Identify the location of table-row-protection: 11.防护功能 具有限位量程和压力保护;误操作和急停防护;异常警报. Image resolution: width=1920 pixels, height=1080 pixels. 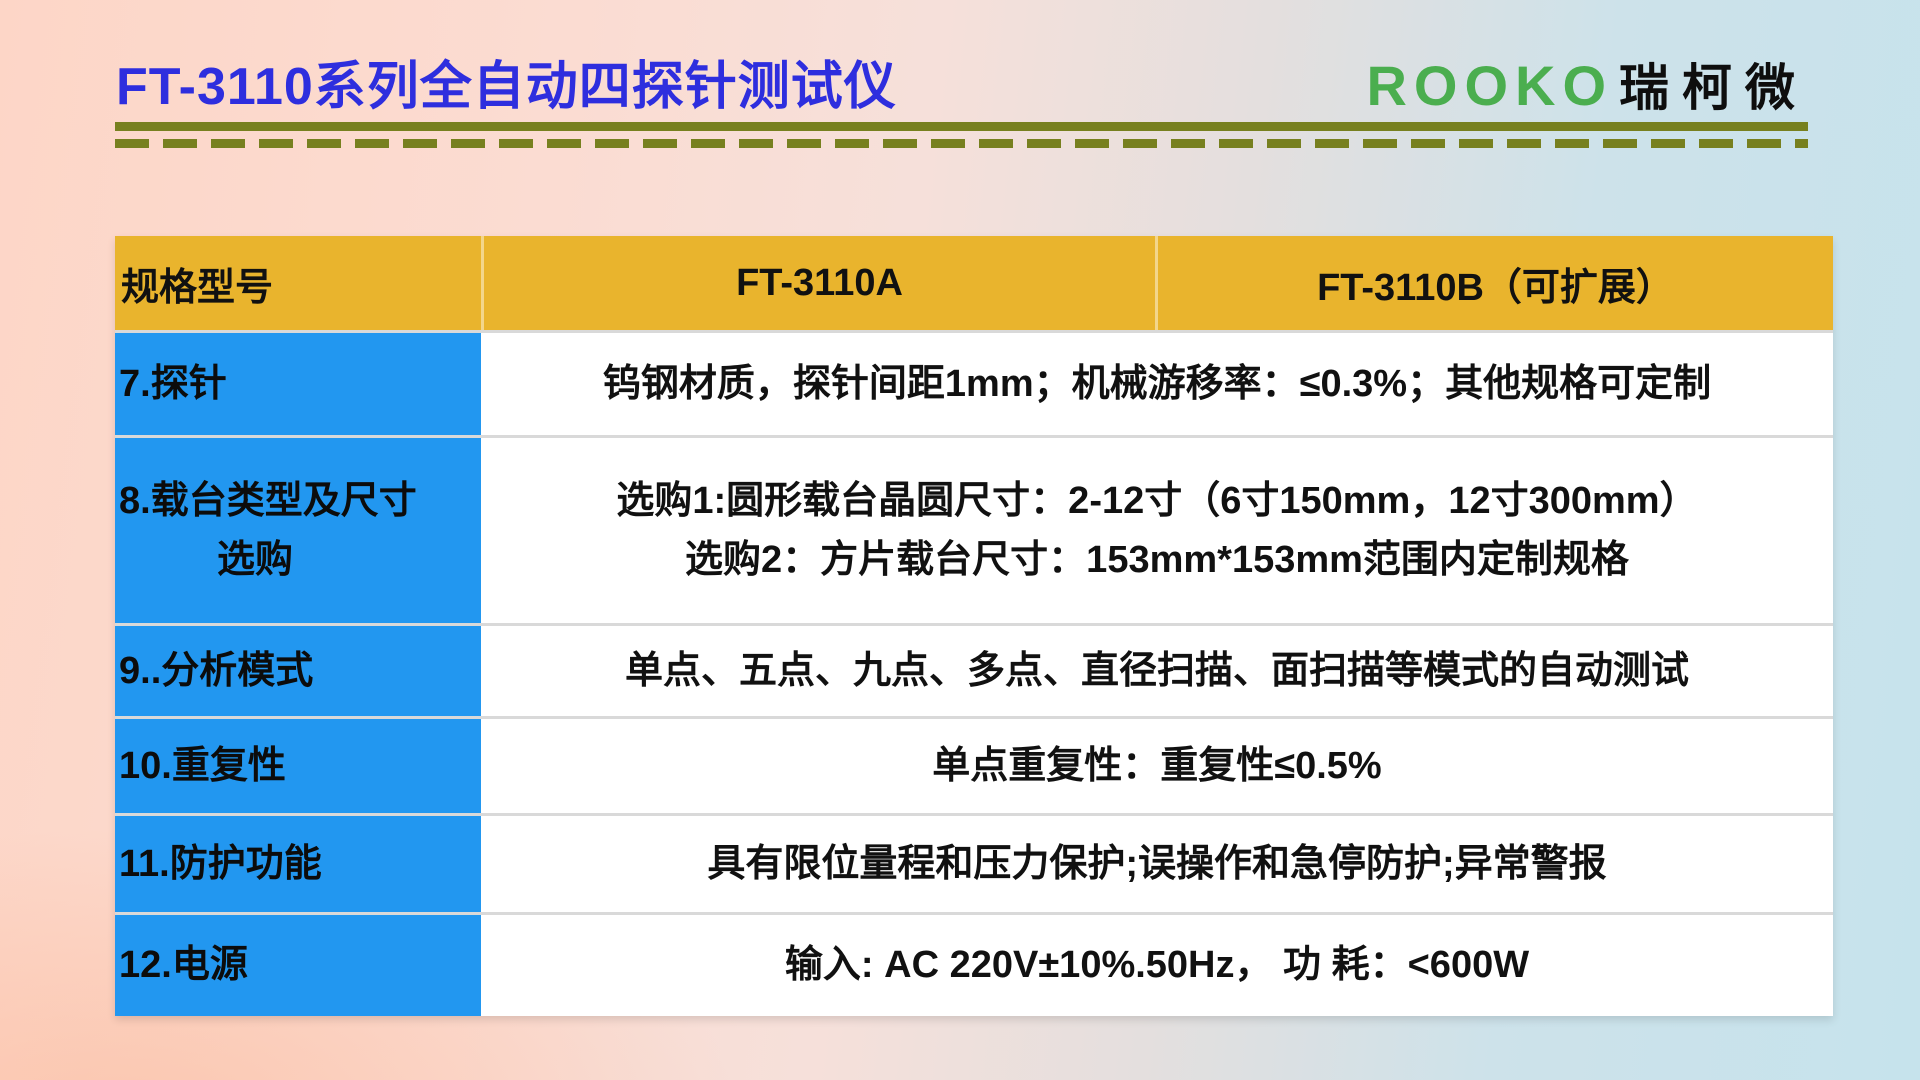
(974, 864).